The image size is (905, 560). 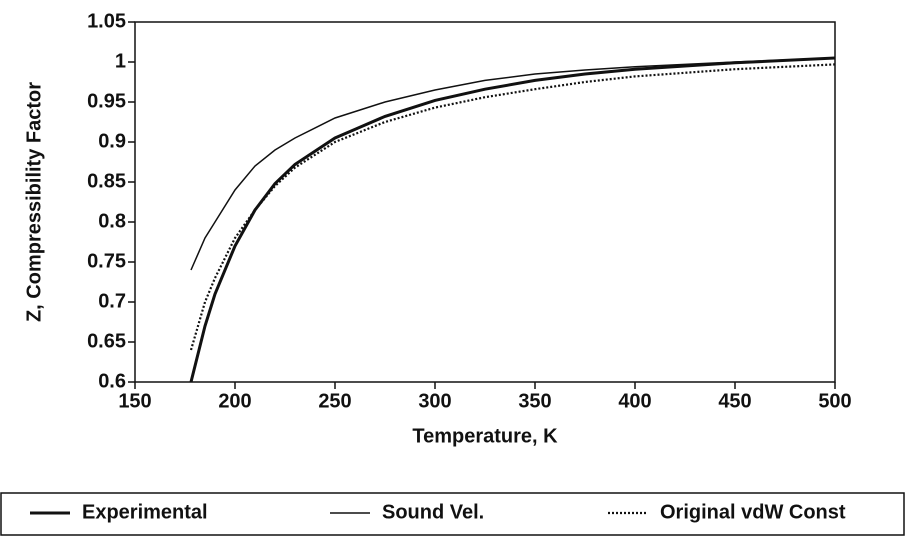 I want to click on y-axis-label: Z, Compressibility Factor, so click(x=34, y=202).